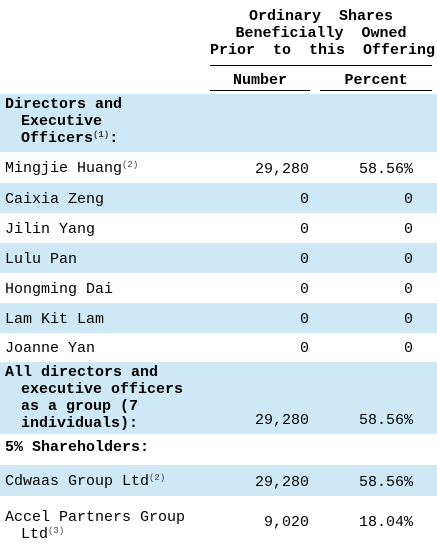 This screenshot has width=437, height=543. I want to click on table-row: 5% Shareholders:, so click(218, 450).